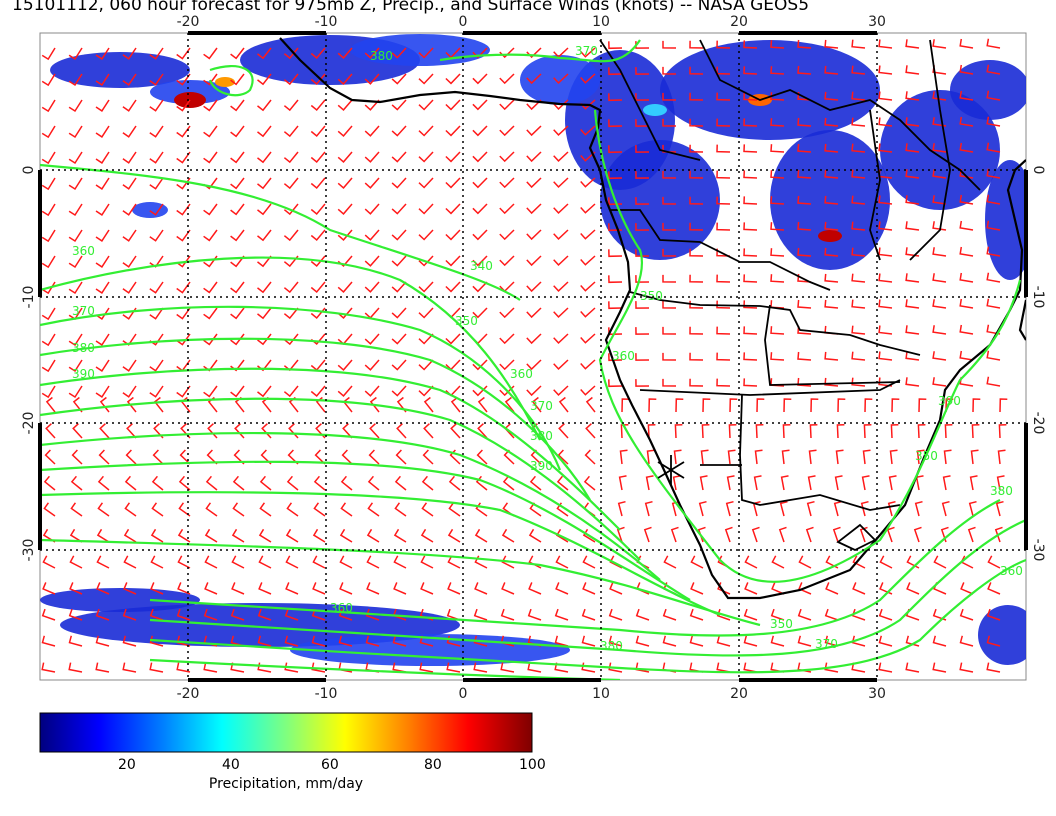 The width and height of the screenshot is (1056, 816). Describe the element at coordinates (739, 694) in the screenshot. I see `lon-label-bottom-4: 20` at that location.